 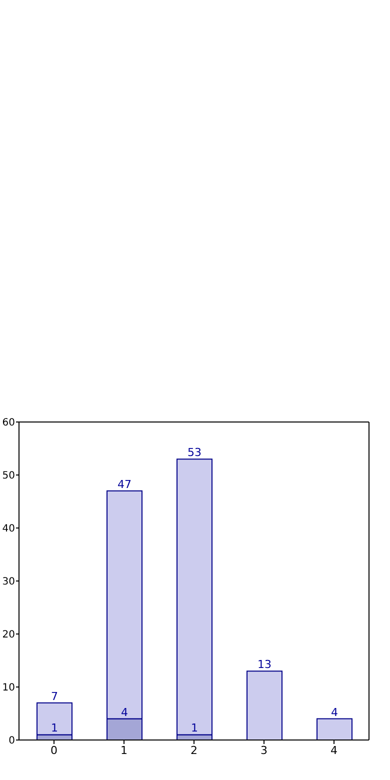 I want to click on y-tick-label: 0, so click(x=11, y=741).